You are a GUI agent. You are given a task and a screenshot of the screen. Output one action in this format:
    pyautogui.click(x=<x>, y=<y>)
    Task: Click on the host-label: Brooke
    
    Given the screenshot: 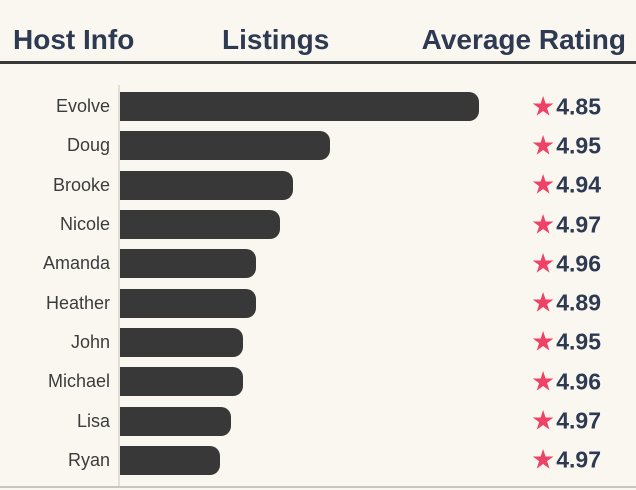 What is the action you would take?
    pyautogui.click(x=81, y=184)
    